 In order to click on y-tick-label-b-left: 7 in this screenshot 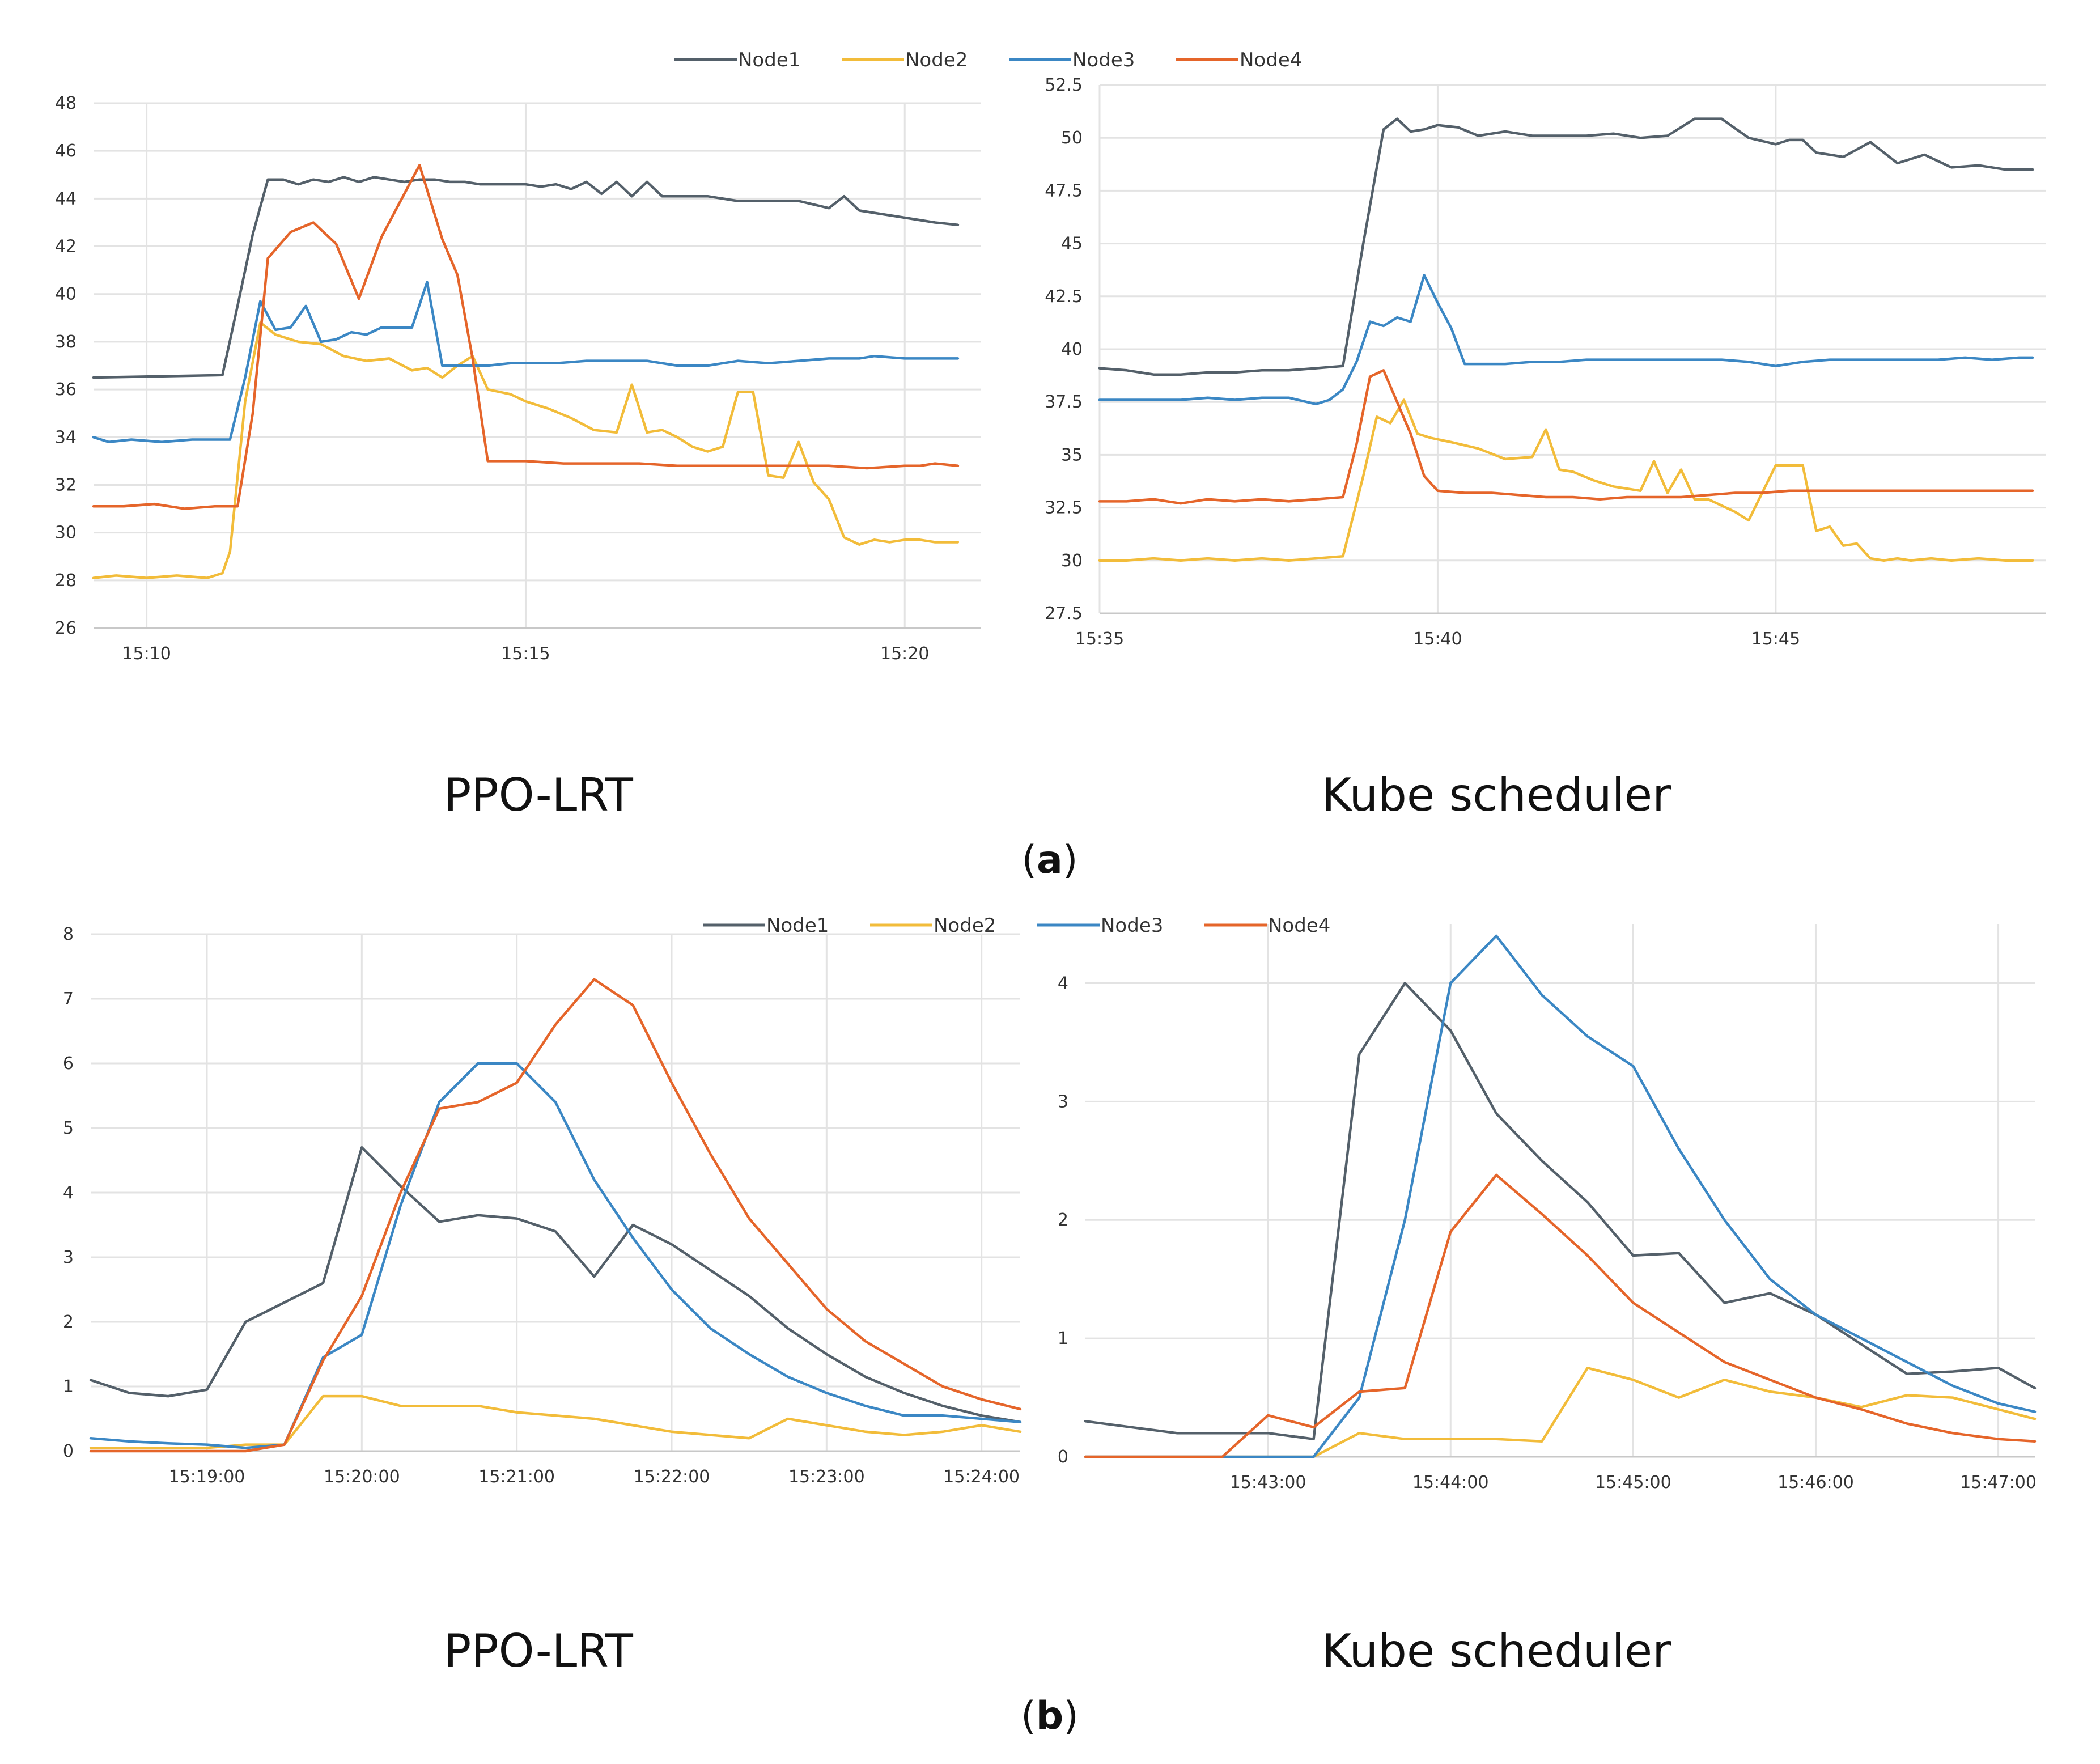, I will do `click(68, 999)`.